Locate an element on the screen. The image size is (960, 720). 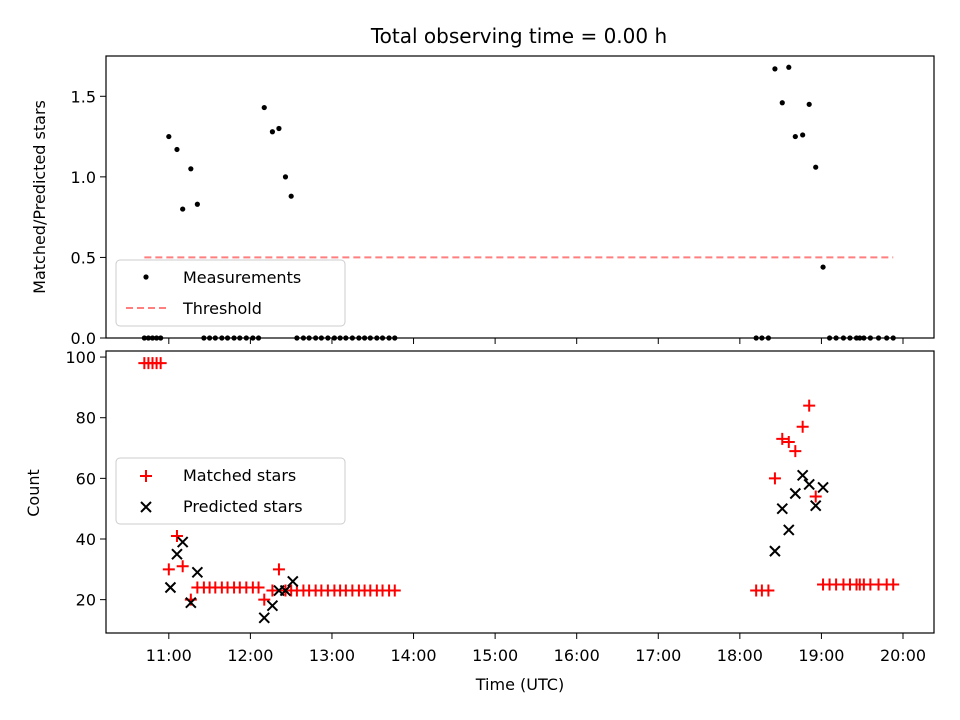
legend-measurements-label: Measurements is located at coordinates (242, 277).